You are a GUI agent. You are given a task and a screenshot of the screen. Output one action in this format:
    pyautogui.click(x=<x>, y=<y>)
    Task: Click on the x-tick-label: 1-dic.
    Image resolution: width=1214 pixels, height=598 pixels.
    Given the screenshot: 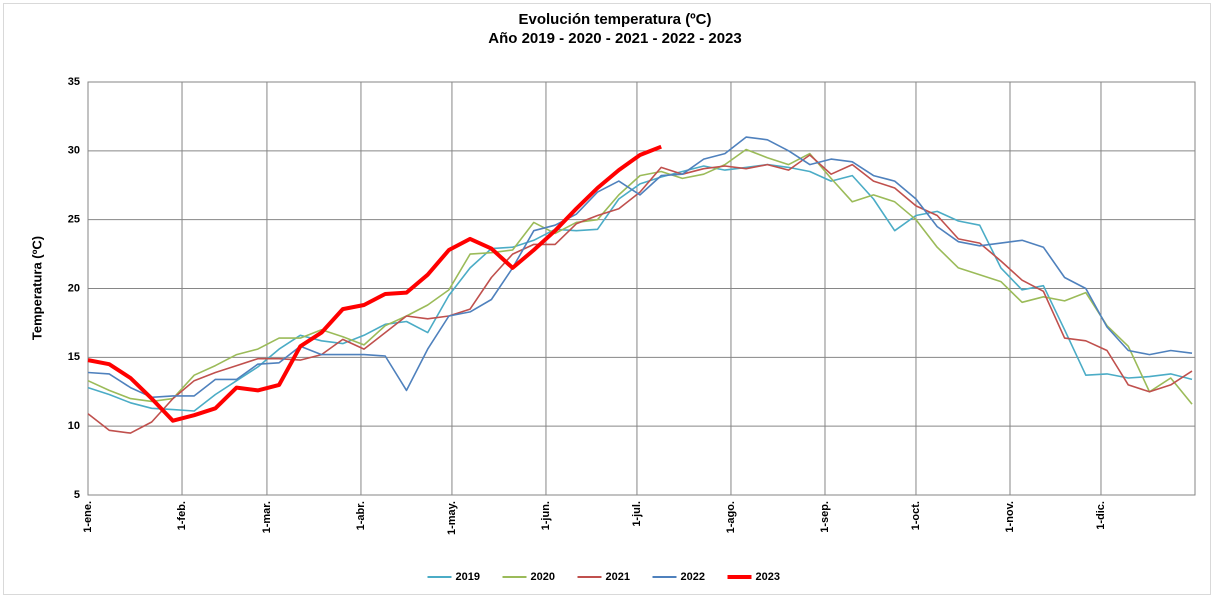 What is the action you would take?
    pyautogui.click(x=1101, y=515)
    